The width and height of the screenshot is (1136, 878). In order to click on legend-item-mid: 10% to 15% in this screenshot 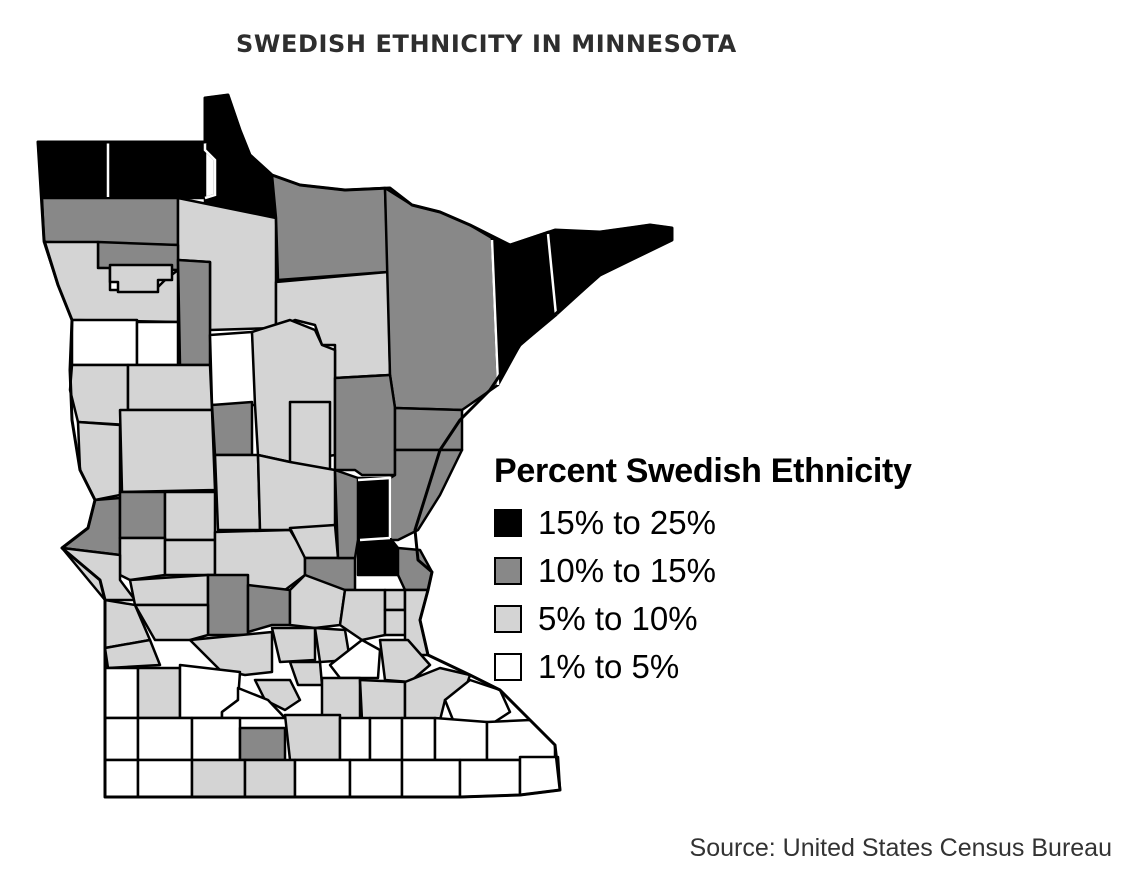, I will do `click(703, 571)`.